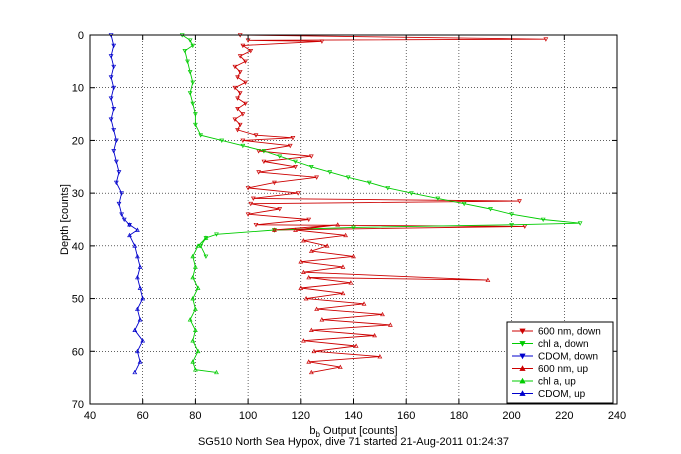 The height and width of the screenshot is (454, 681). I want to click on y-tick-label: 50, so click(78, 300).